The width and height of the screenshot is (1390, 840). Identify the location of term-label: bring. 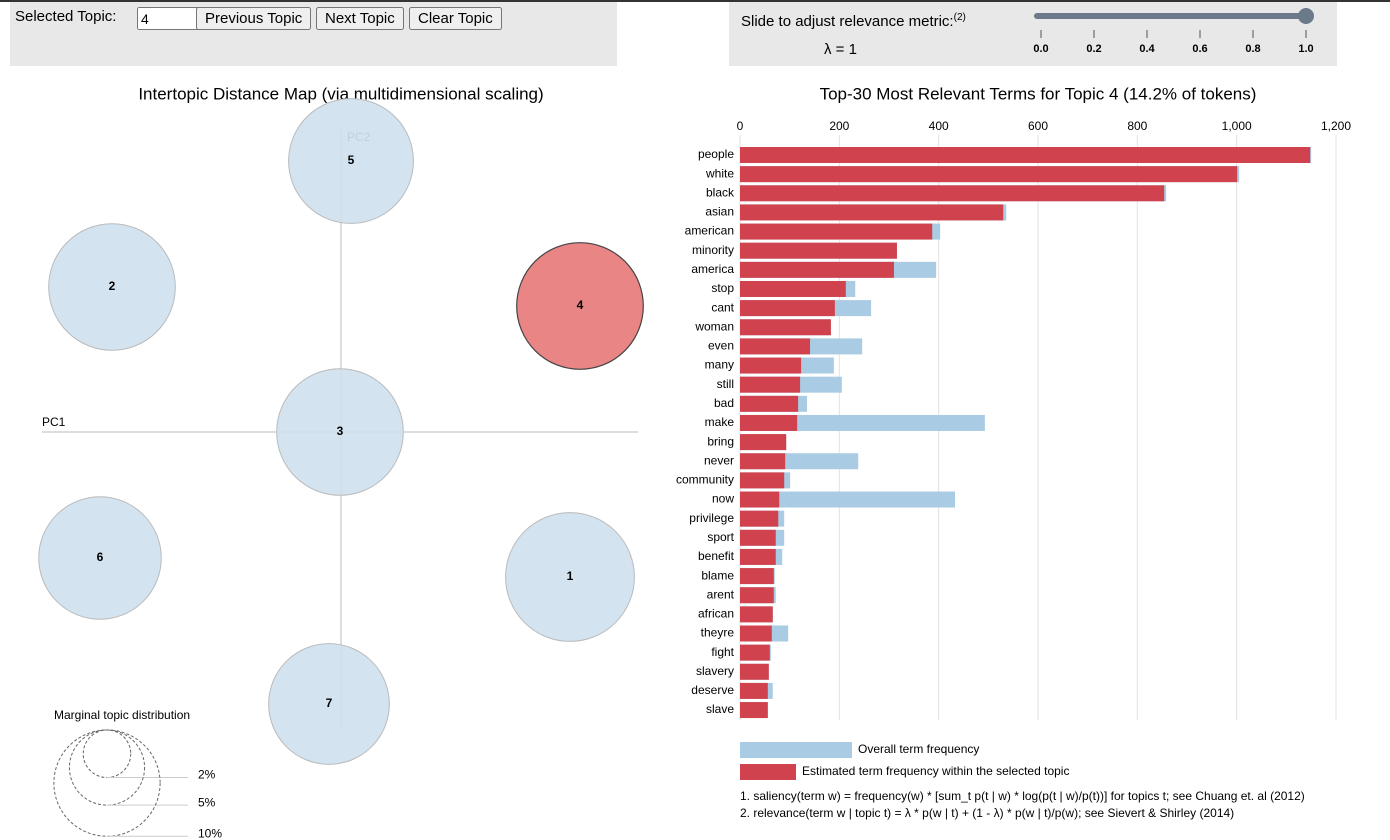
(720, 441).